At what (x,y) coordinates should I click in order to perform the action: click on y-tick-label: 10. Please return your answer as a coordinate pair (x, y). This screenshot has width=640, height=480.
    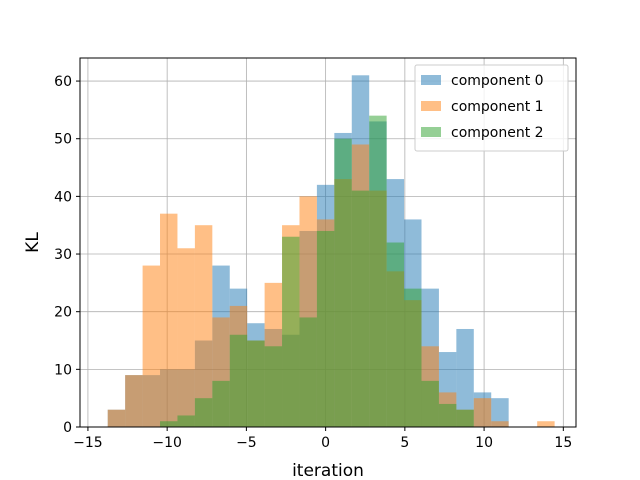
    Looking at the image, I should click on (63, 370).